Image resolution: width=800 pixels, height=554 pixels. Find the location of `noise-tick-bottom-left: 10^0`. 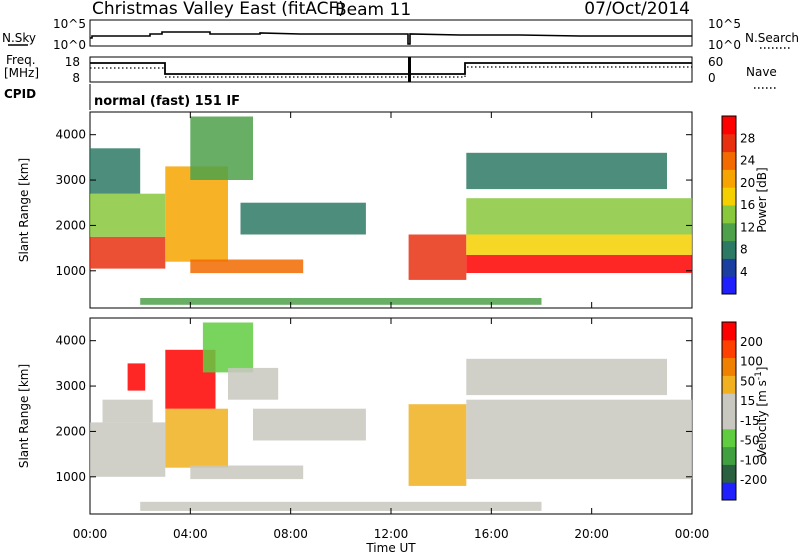

noise-tick-bottom-left: 10^0 is located at coordinates (69, 45).